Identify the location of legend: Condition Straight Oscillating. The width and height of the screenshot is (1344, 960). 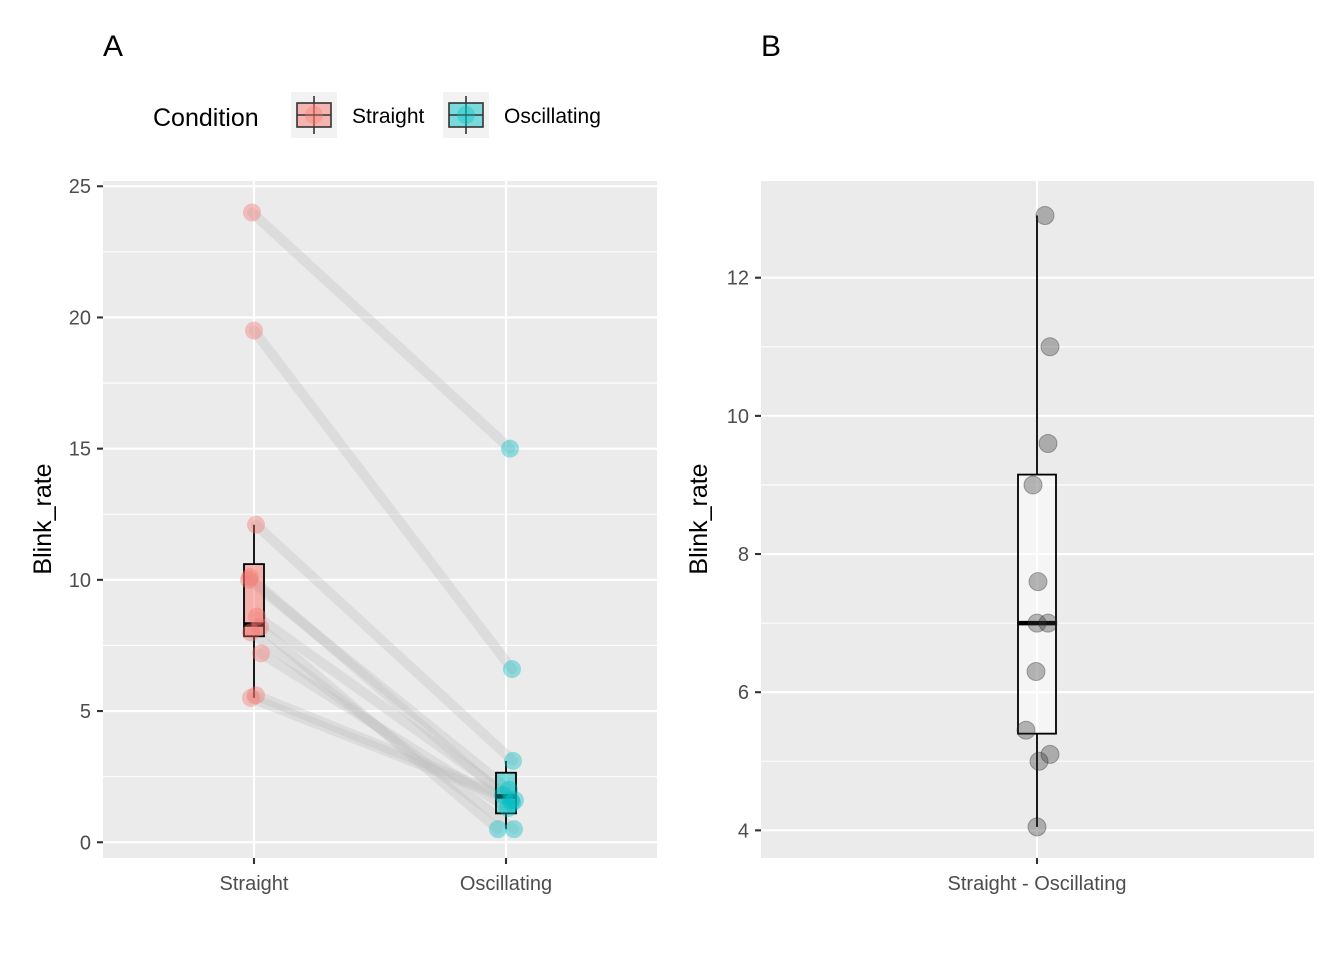
(377, 115).